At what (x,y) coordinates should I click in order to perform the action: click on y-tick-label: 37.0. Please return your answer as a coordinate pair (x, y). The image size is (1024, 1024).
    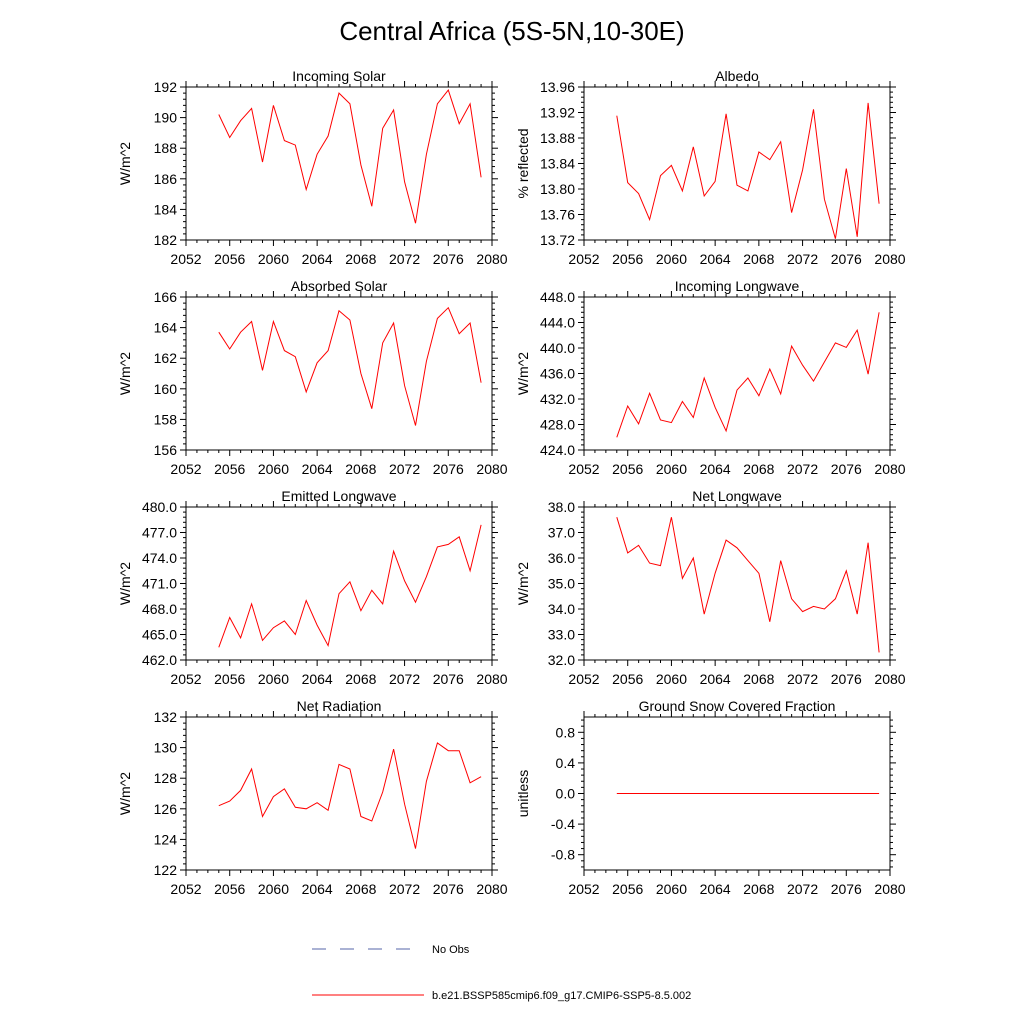
    Looking at the image, I should click on (561, 533).